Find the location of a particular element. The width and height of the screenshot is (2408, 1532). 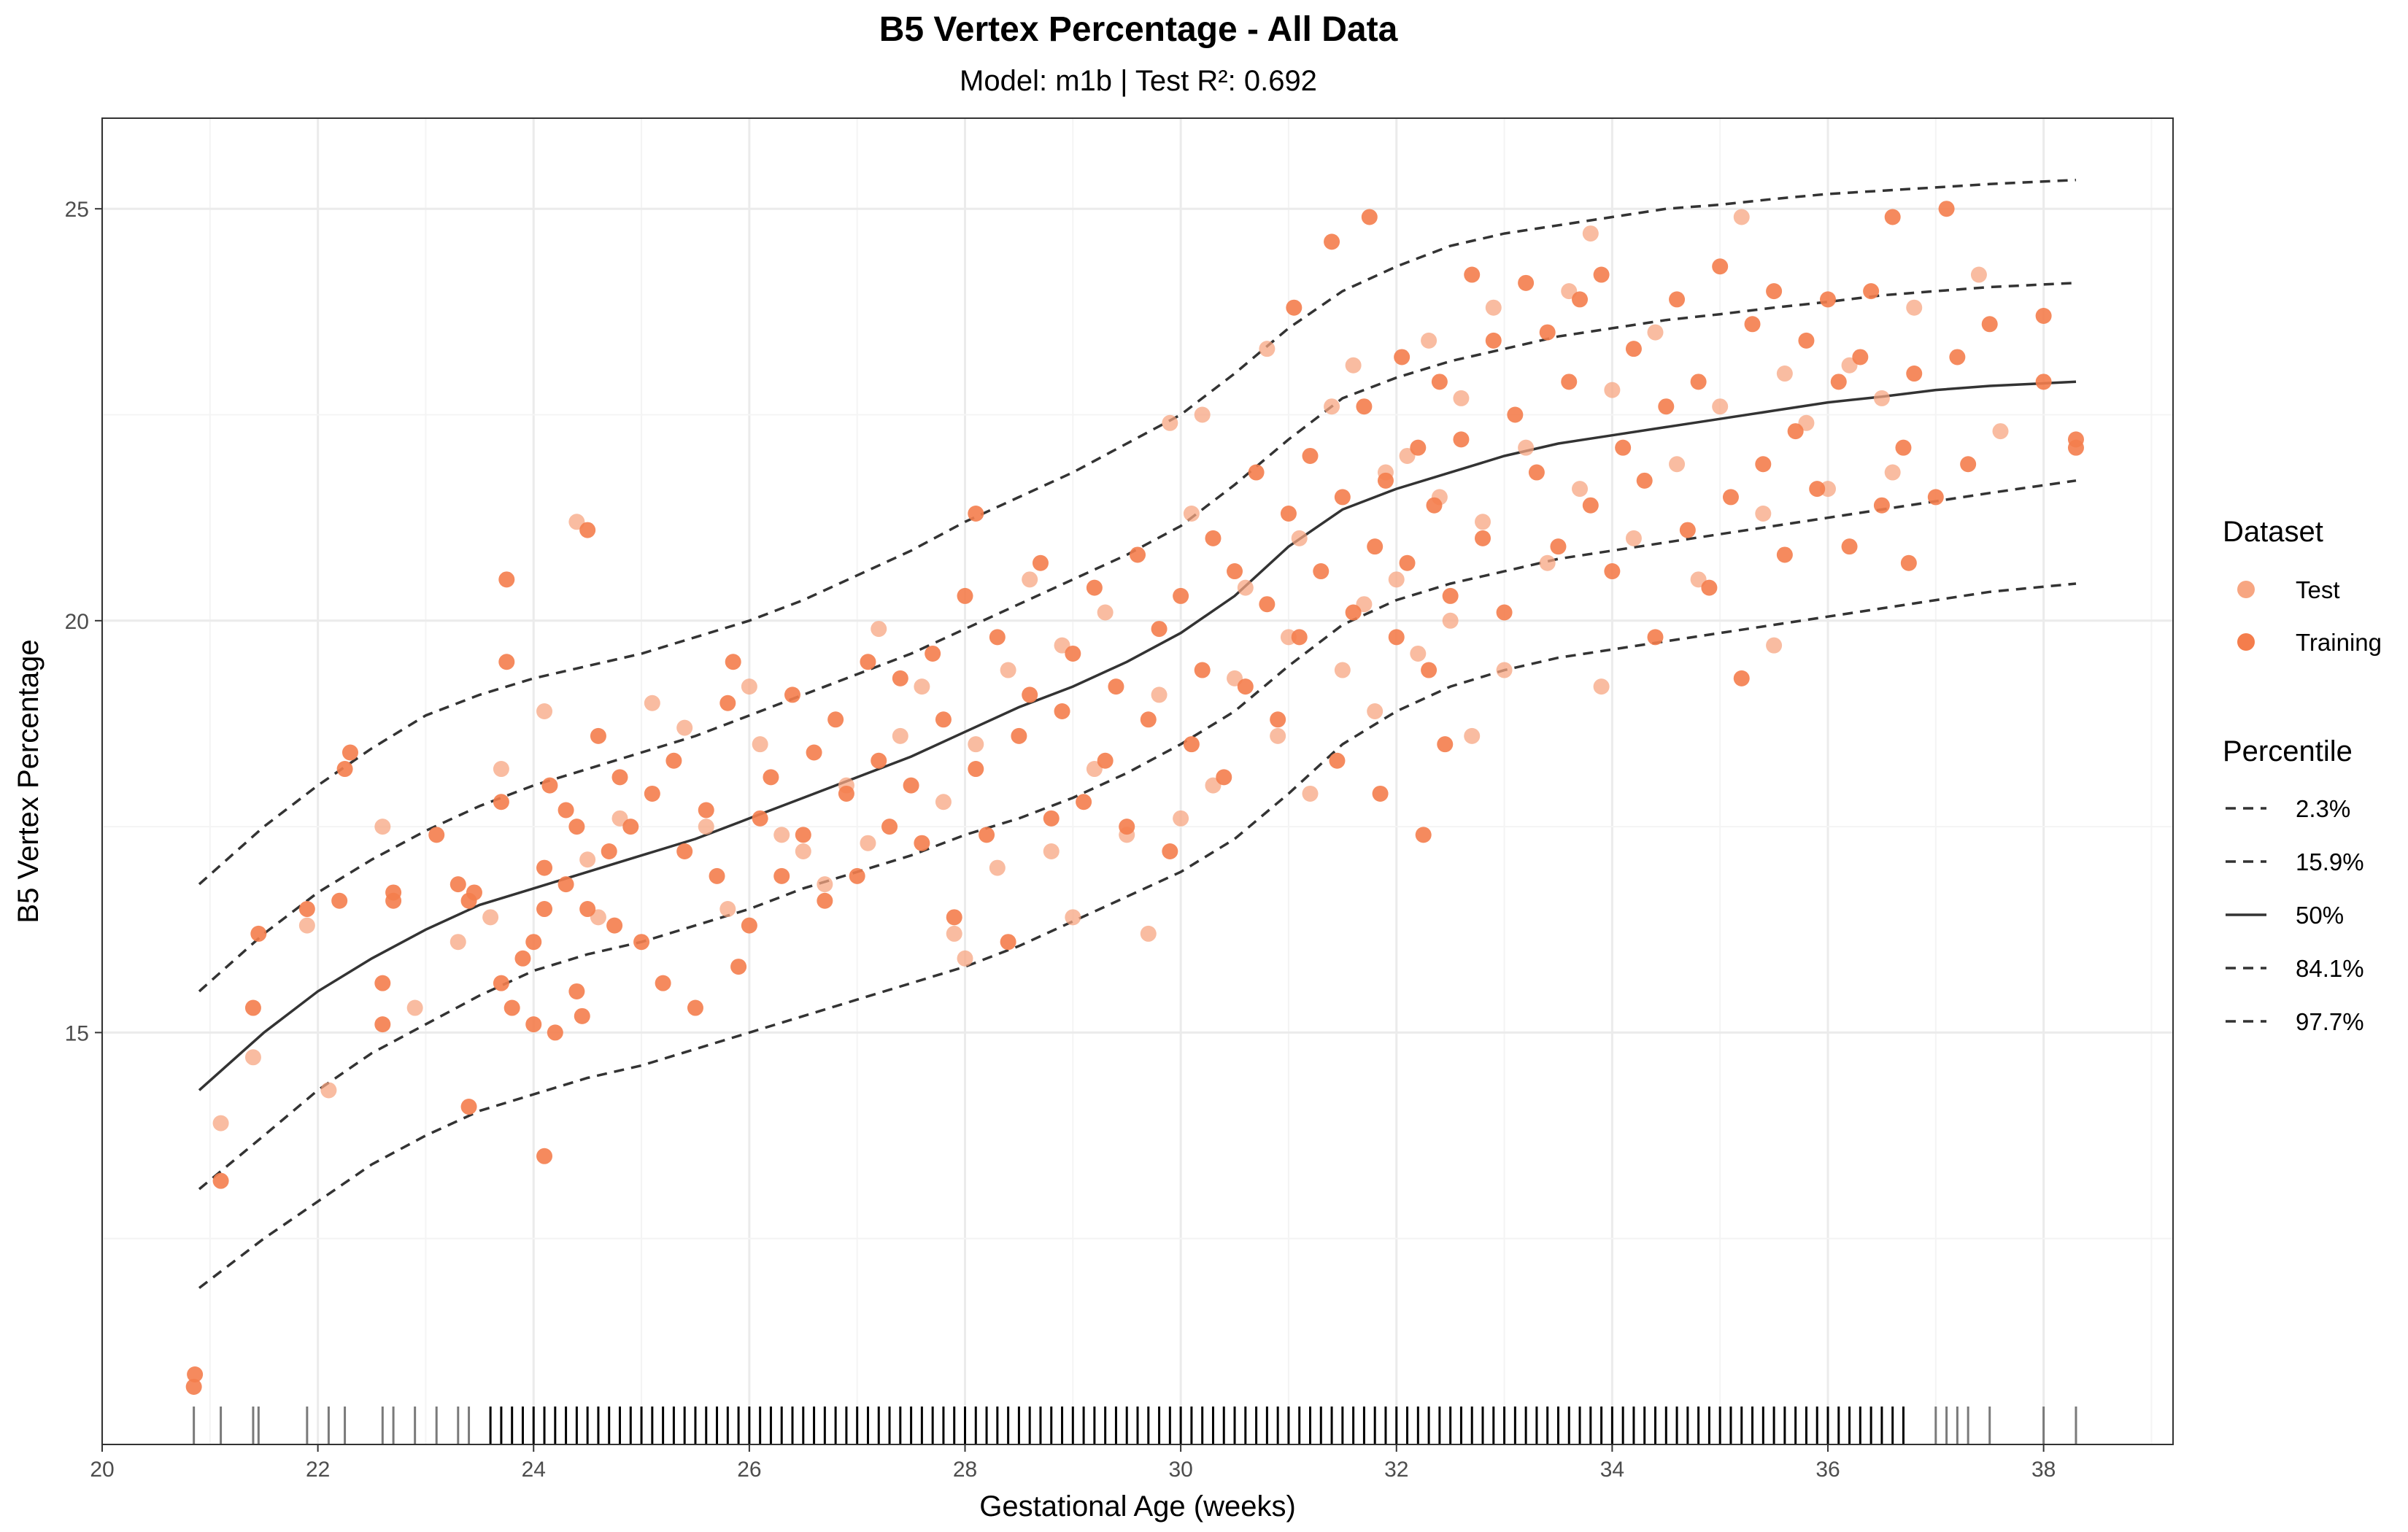

legend-percentile-items: 2.3% 15.9% 50% 84.1% 97.7% is located at coordinates (2295, 915).